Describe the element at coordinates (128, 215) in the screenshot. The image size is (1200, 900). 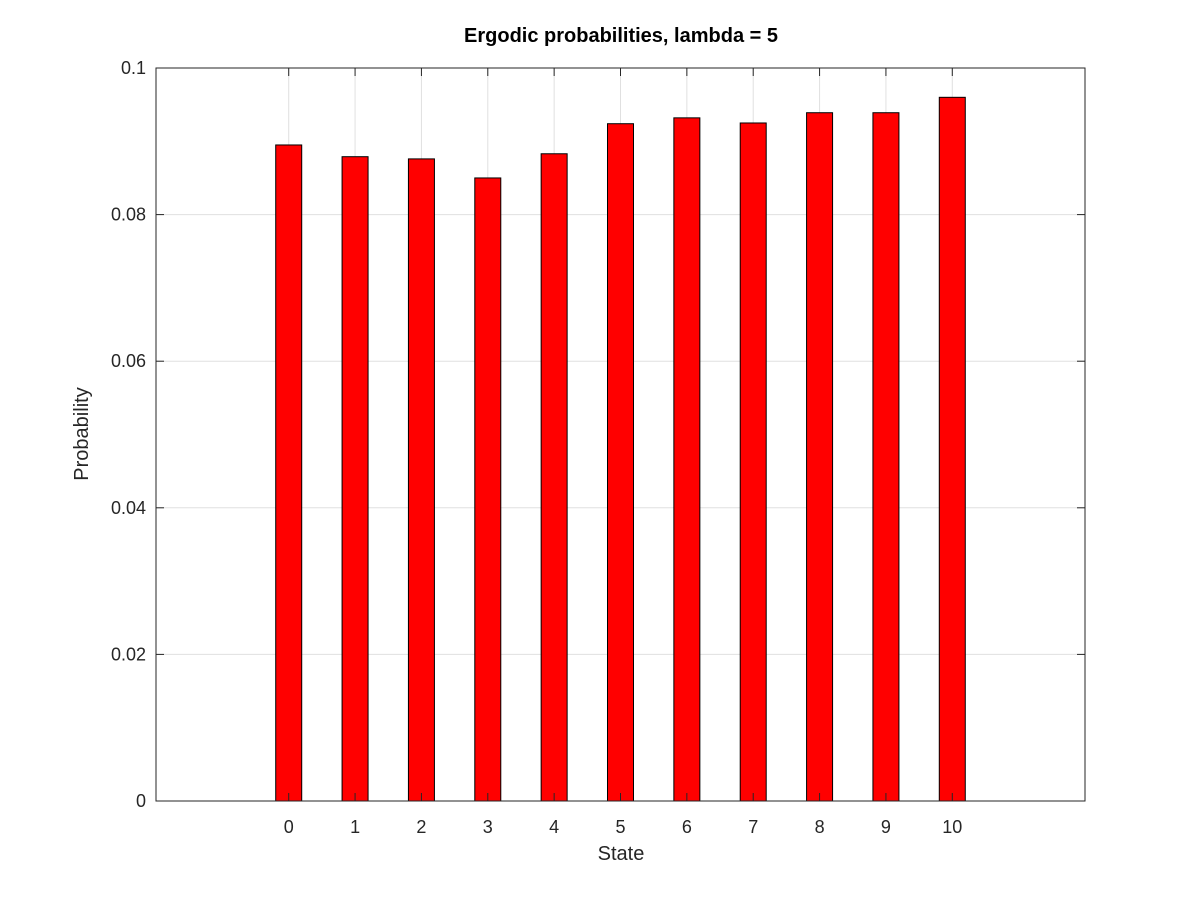
I see `y-tick-label: 0.08` at that location.